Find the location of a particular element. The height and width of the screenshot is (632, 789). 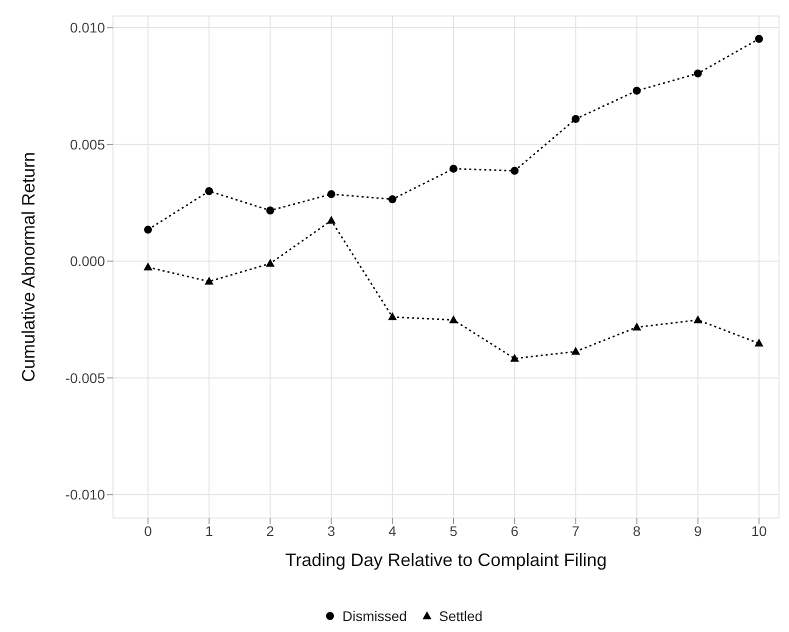

x-tick-label: 8 is located at coordinates (636, 530).